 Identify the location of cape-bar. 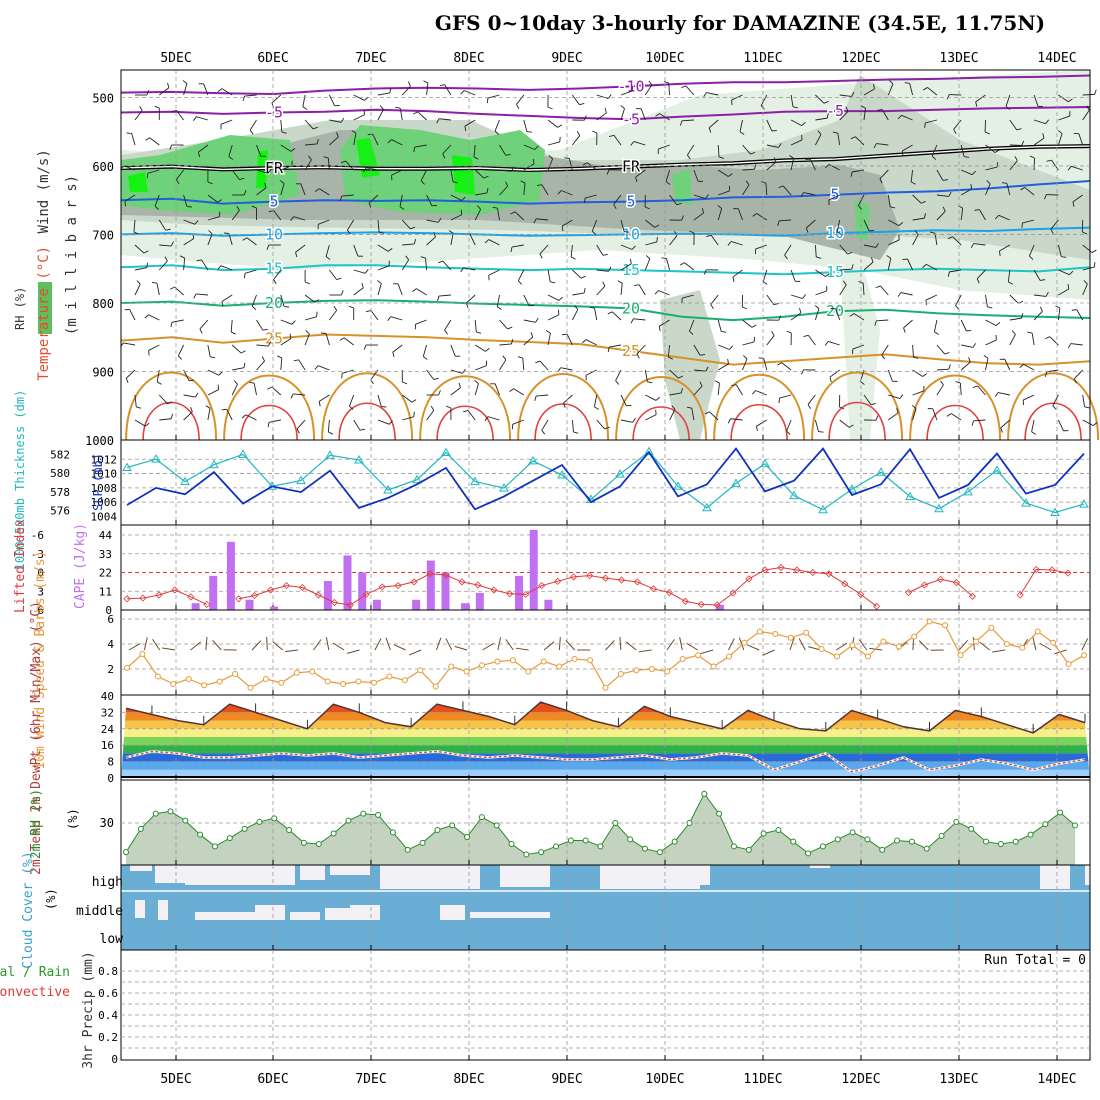
(445, 591).